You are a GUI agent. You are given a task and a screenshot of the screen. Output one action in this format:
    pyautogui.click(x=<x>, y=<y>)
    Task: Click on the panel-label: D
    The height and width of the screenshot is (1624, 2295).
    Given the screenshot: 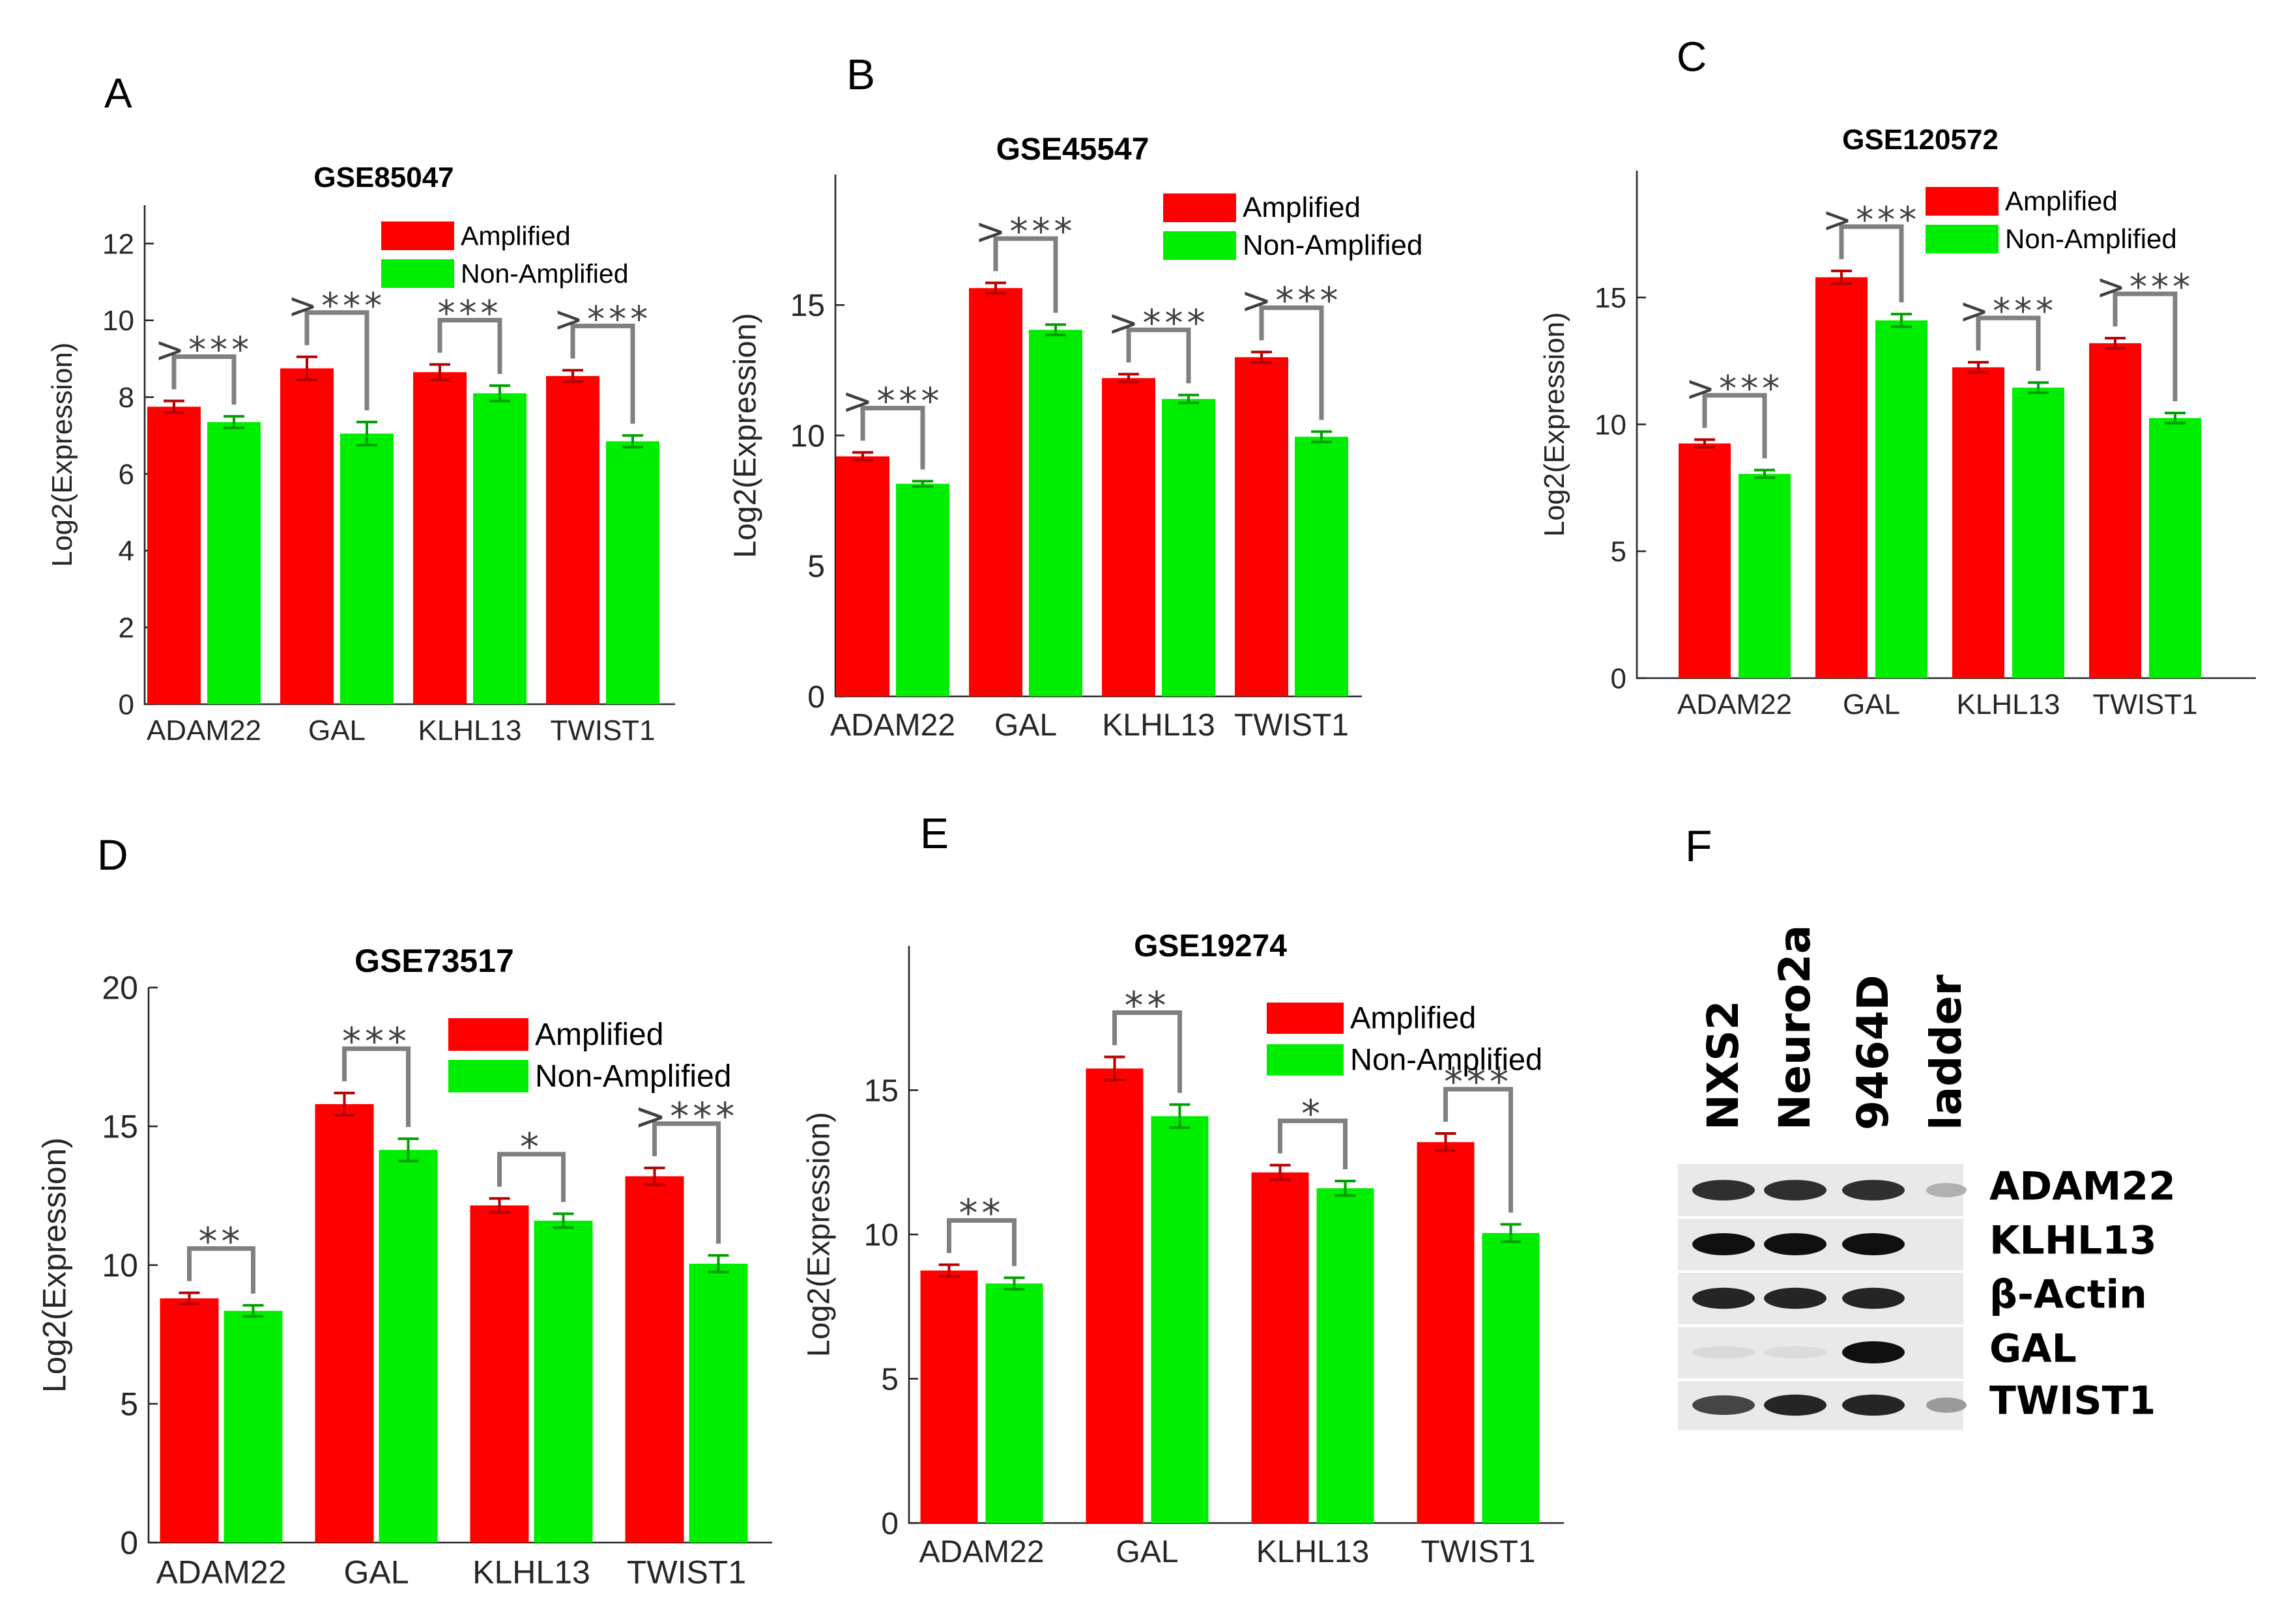 What is the action you would take?
    pyautogui.click(x=112, y=855)
    